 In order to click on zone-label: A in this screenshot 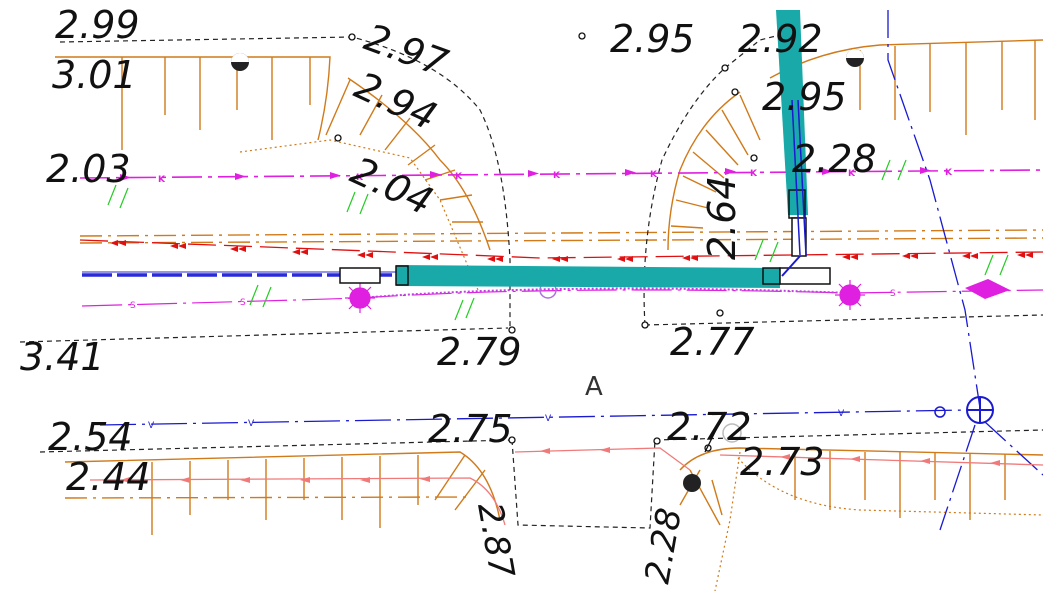, I will do `click(594, 387)`.